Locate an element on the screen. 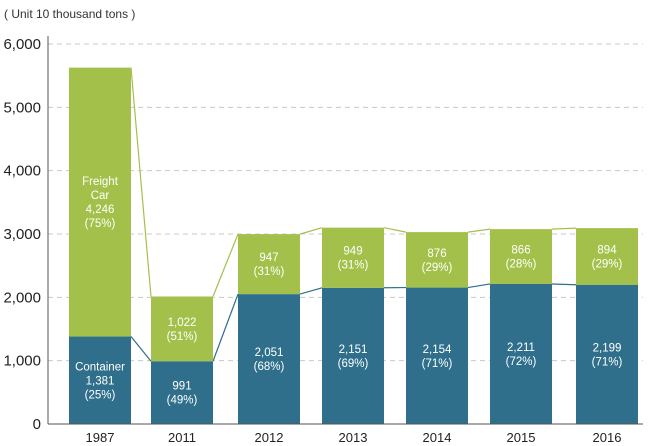  freight-car-value-label: 947 (31%) is located at coordinates (269, 265).